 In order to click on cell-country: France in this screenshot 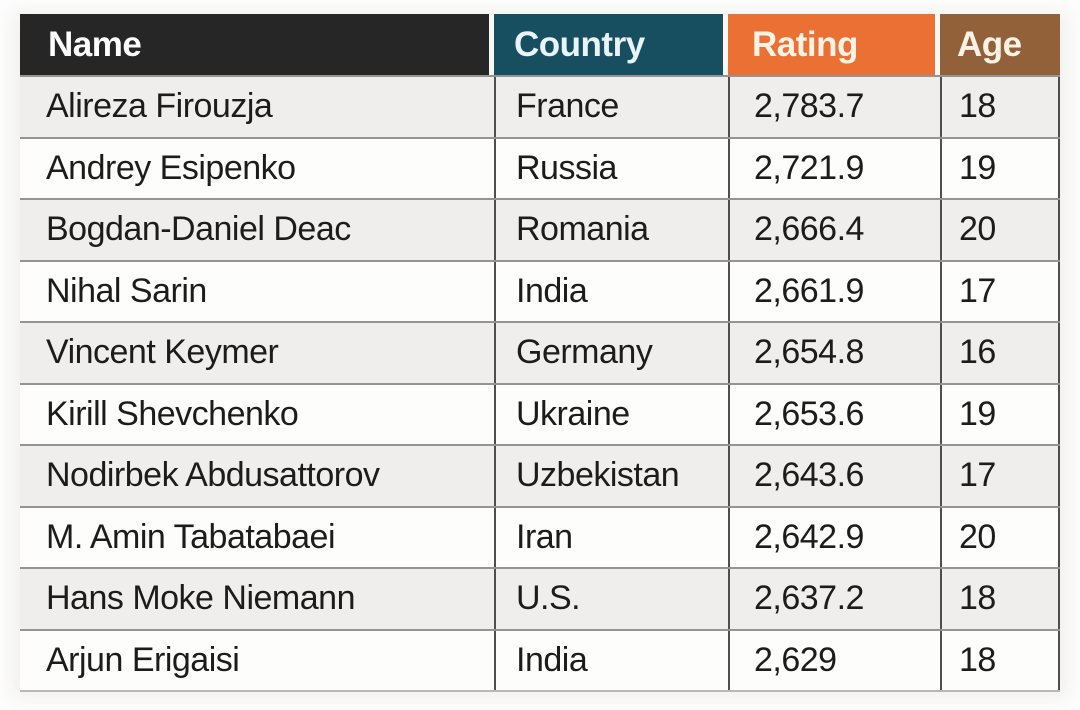, I will do `click(611, 107)`.